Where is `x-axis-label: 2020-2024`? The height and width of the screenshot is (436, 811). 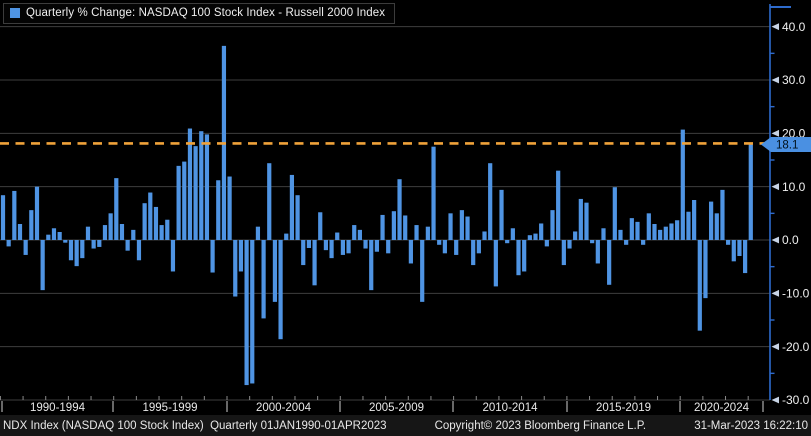
x-axis-label: 2020-2024 is located at coordinates (722, 408).